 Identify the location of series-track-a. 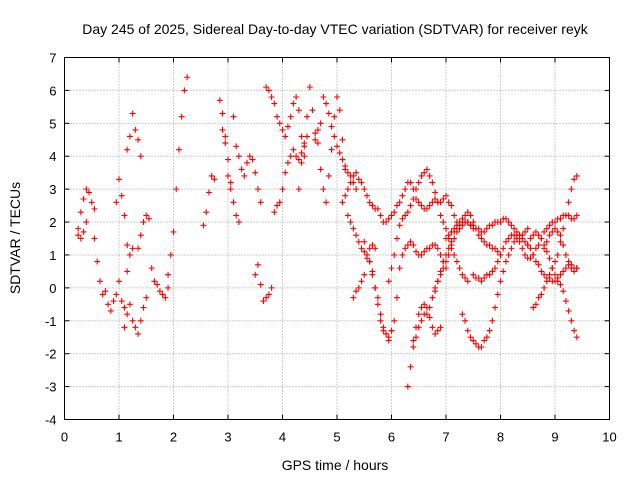
(86, 209).